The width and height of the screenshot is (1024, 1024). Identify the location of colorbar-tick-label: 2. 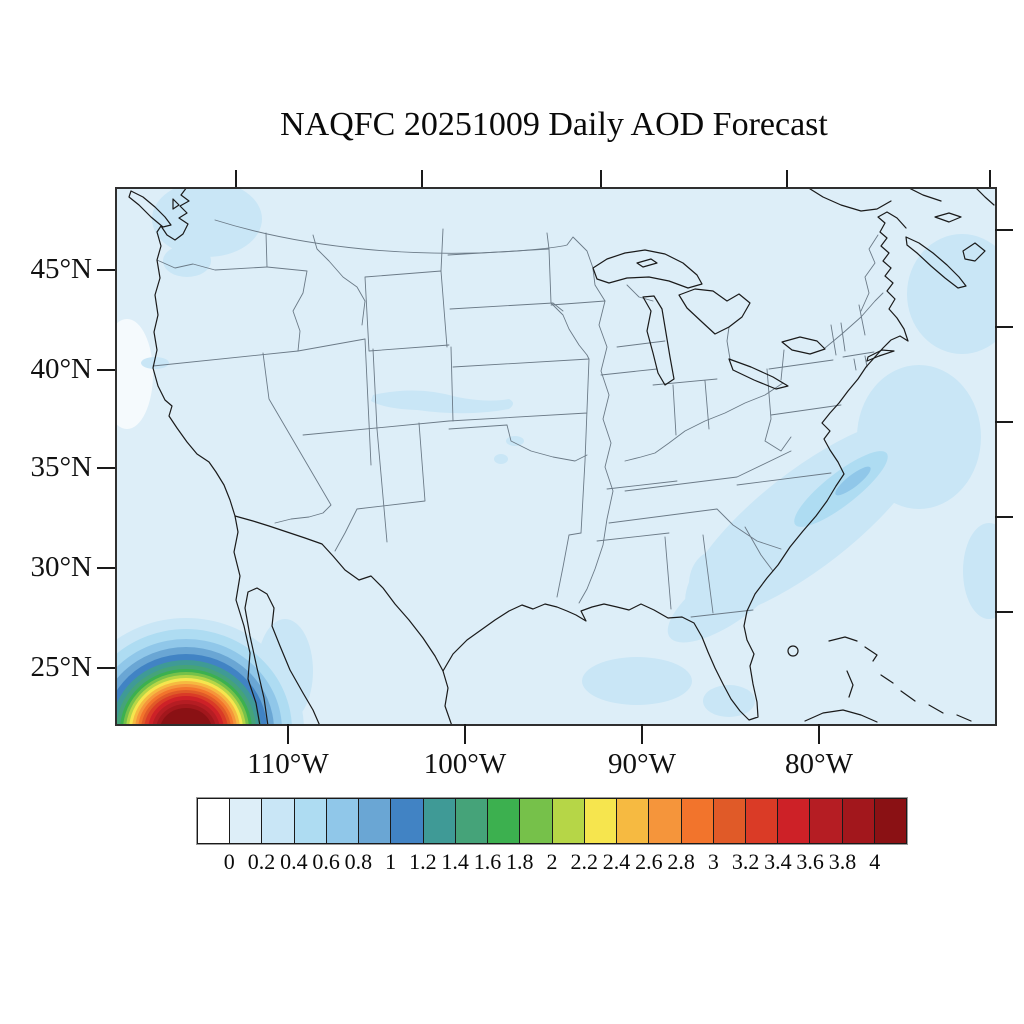
(552, 861).